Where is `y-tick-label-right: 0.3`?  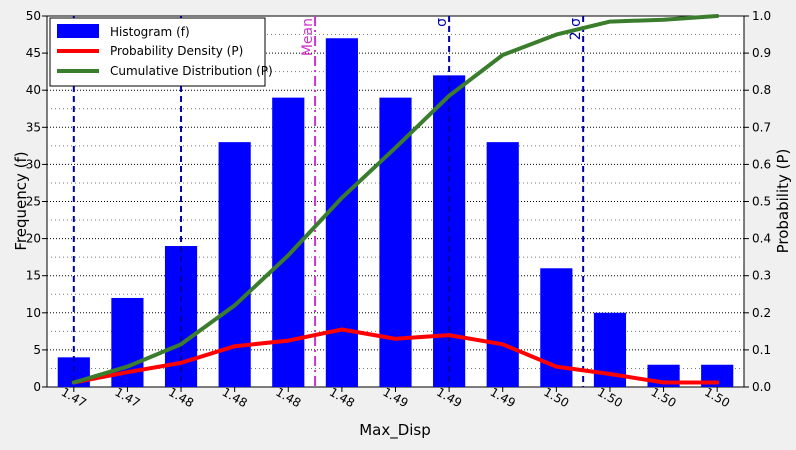 y-tick-label-right: 0.3 is located at coordinates (761, 276).